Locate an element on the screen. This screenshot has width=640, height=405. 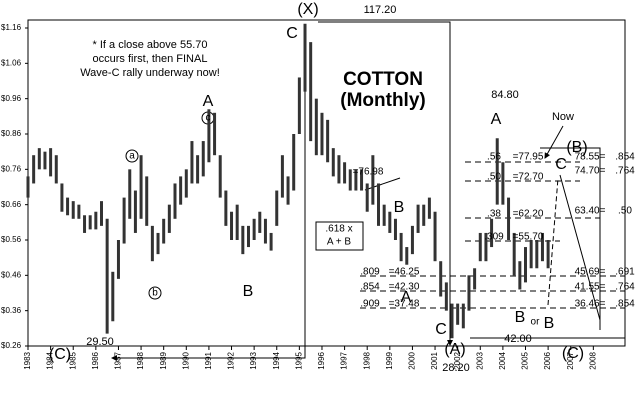
x-tick-label: 1997 is located at coordinates (344, 360).